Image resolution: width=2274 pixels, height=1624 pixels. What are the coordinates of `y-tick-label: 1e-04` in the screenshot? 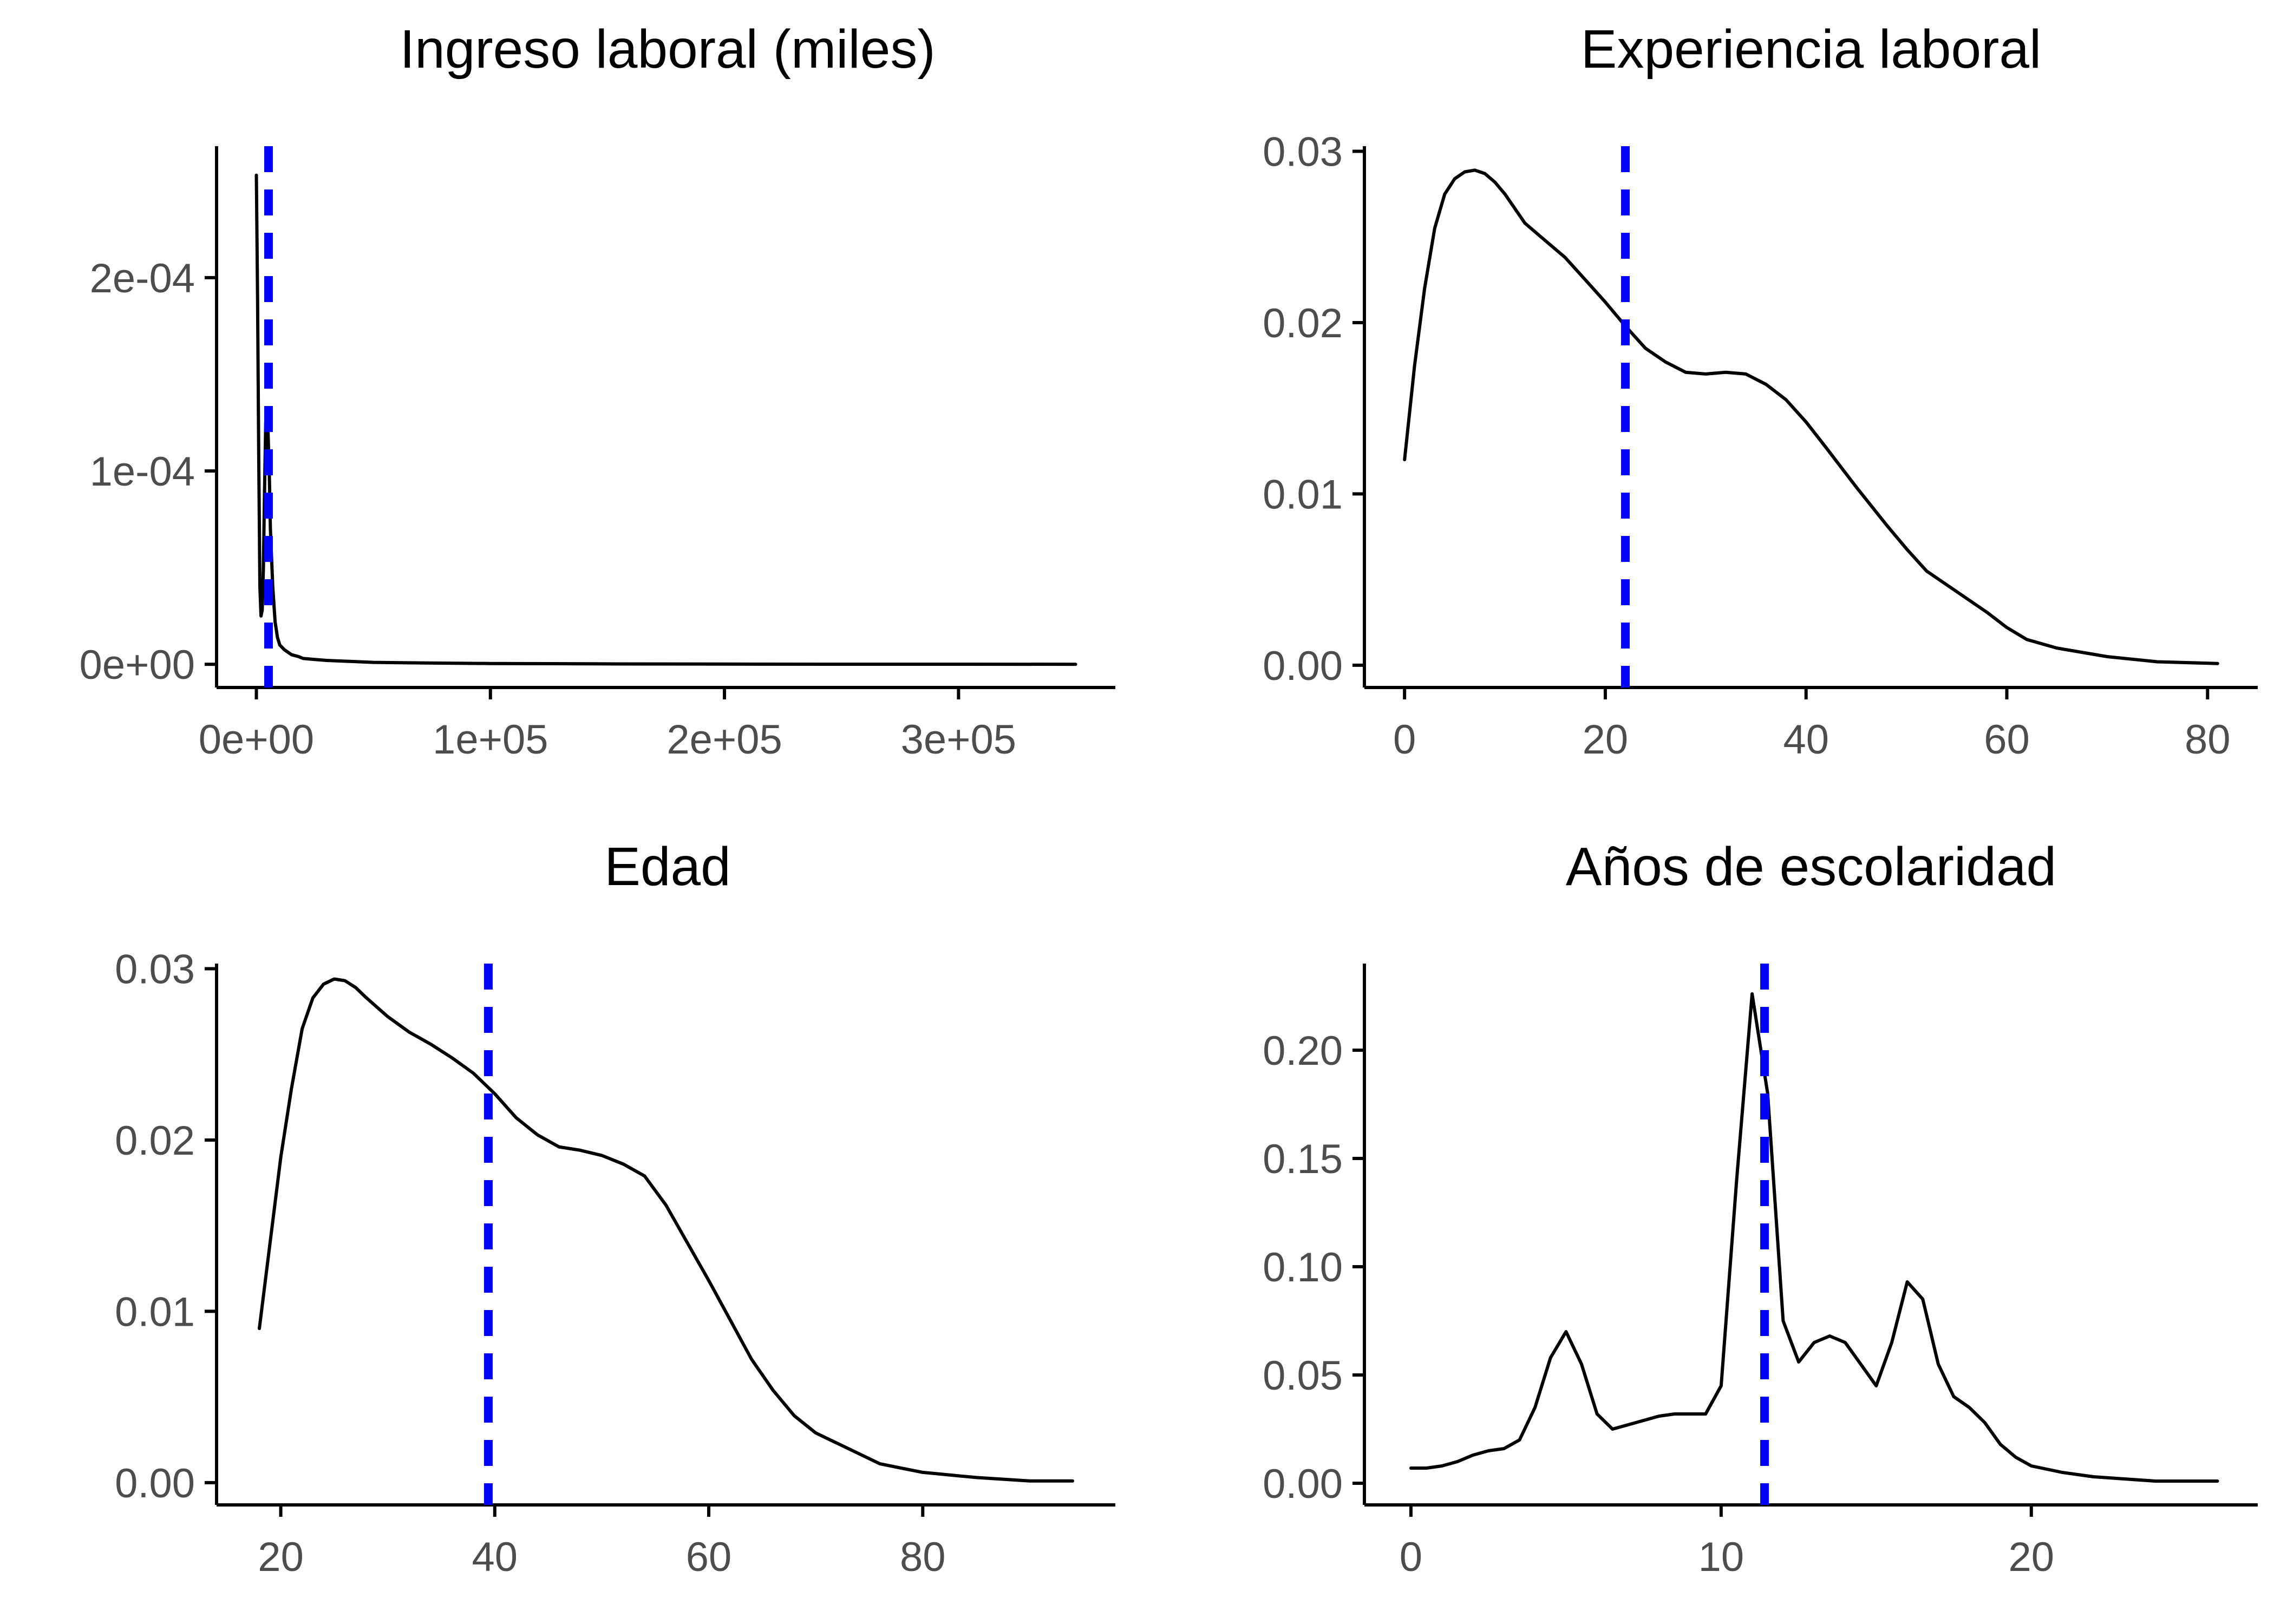 It's located at (143, 472).